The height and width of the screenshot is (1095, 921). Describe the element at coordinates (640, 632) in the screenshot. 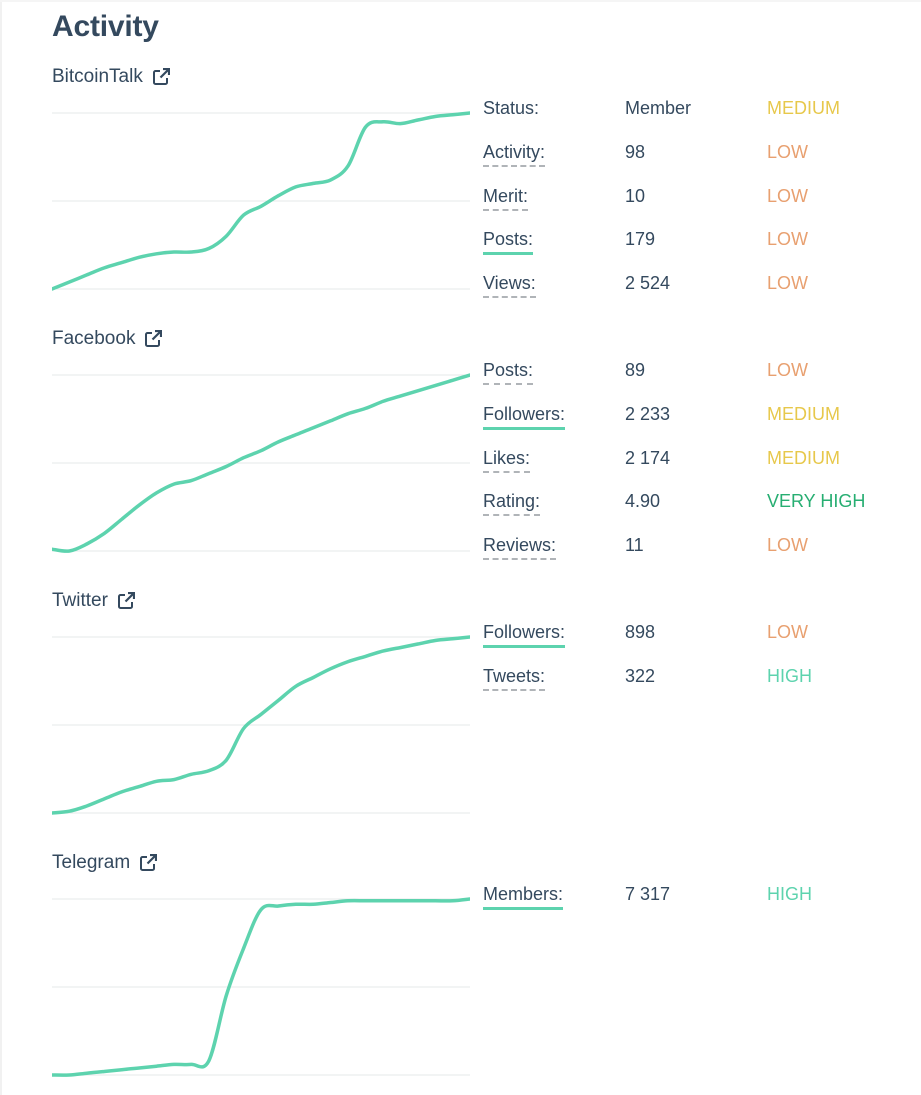

I see `metric-value: 898` at that location.